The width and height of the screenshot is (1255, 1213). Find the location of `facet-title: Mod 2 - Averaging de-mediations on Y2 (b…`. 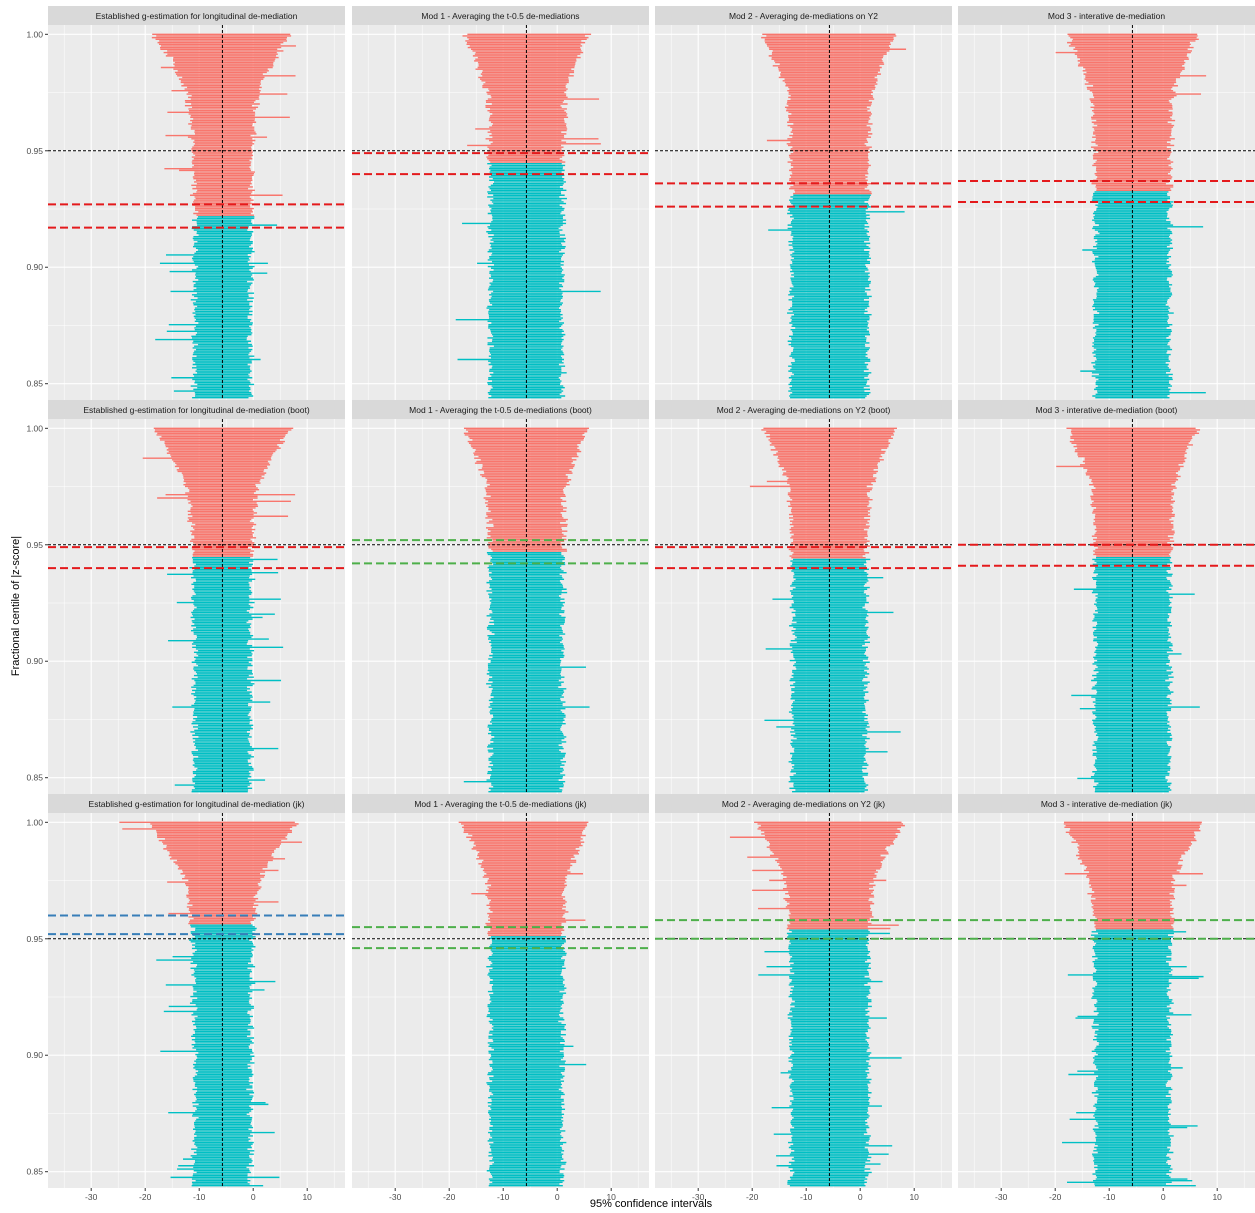

facet-title: Mod 2 - Averaging de-mediations on Y2 (b… is located at coordinates (804, 410).